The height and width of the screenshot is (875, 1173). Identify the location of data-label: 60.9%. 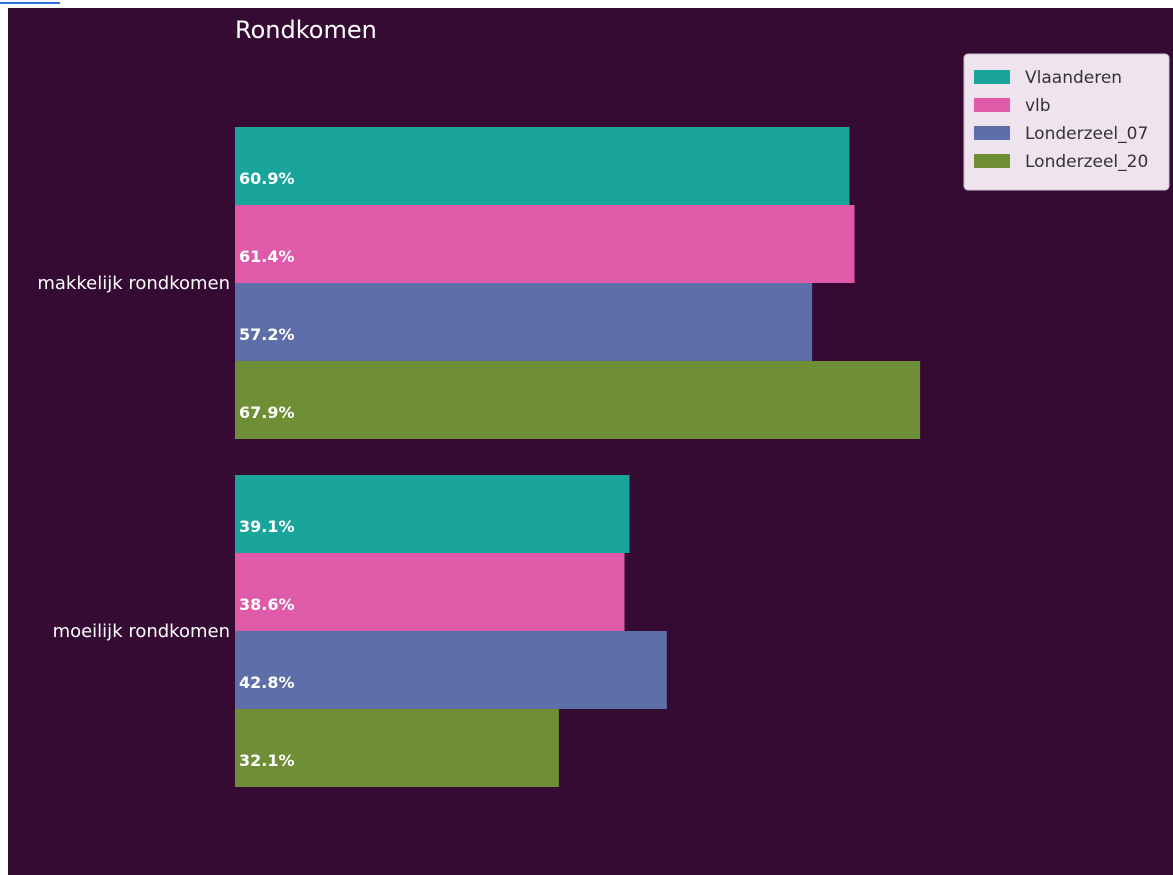
(267, 178).